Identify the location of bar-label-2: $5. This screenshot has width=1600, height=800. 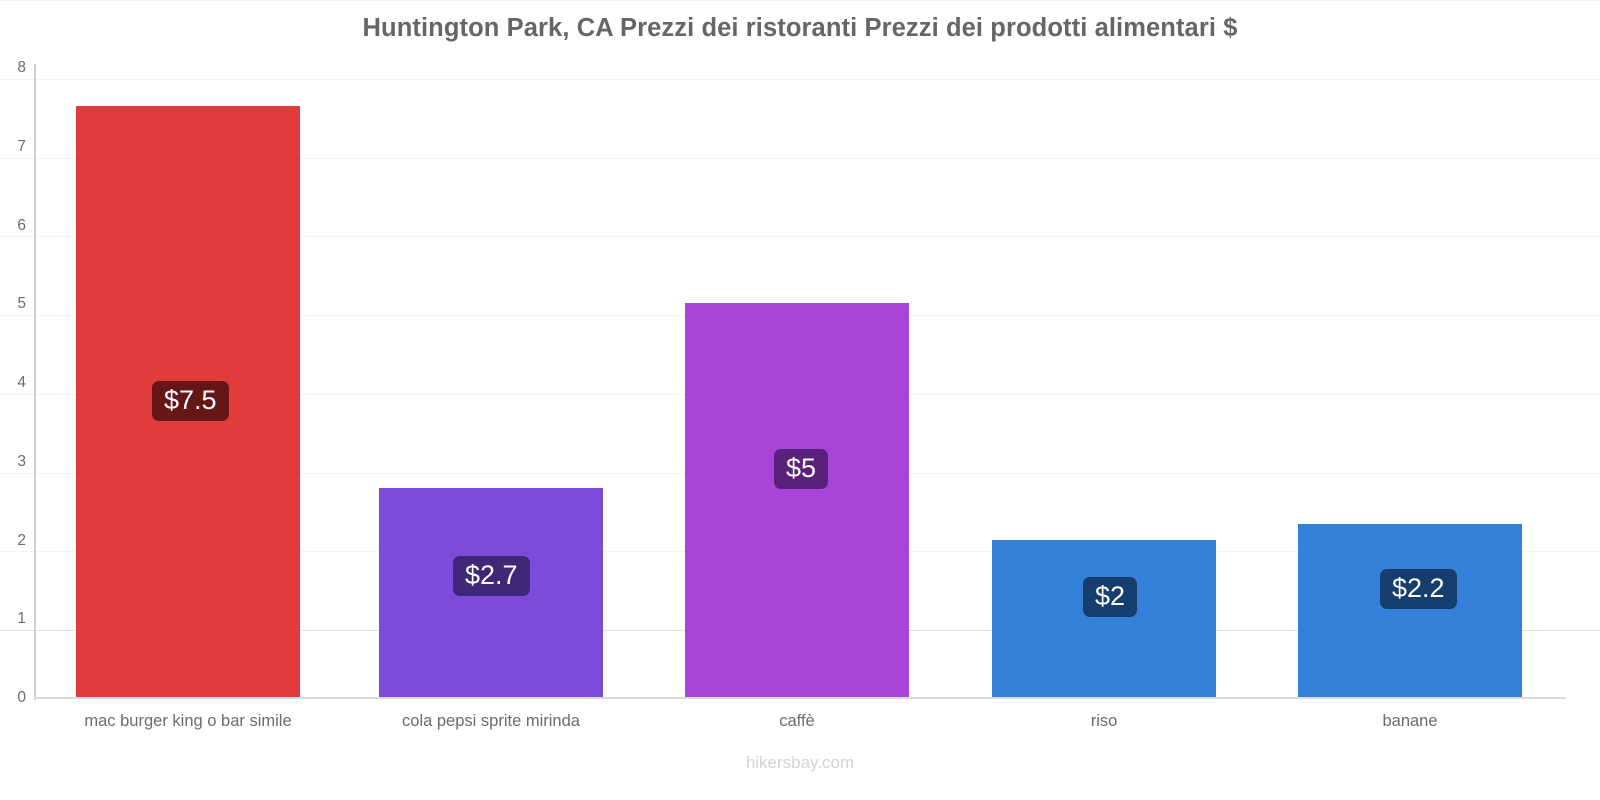
(801, 469).